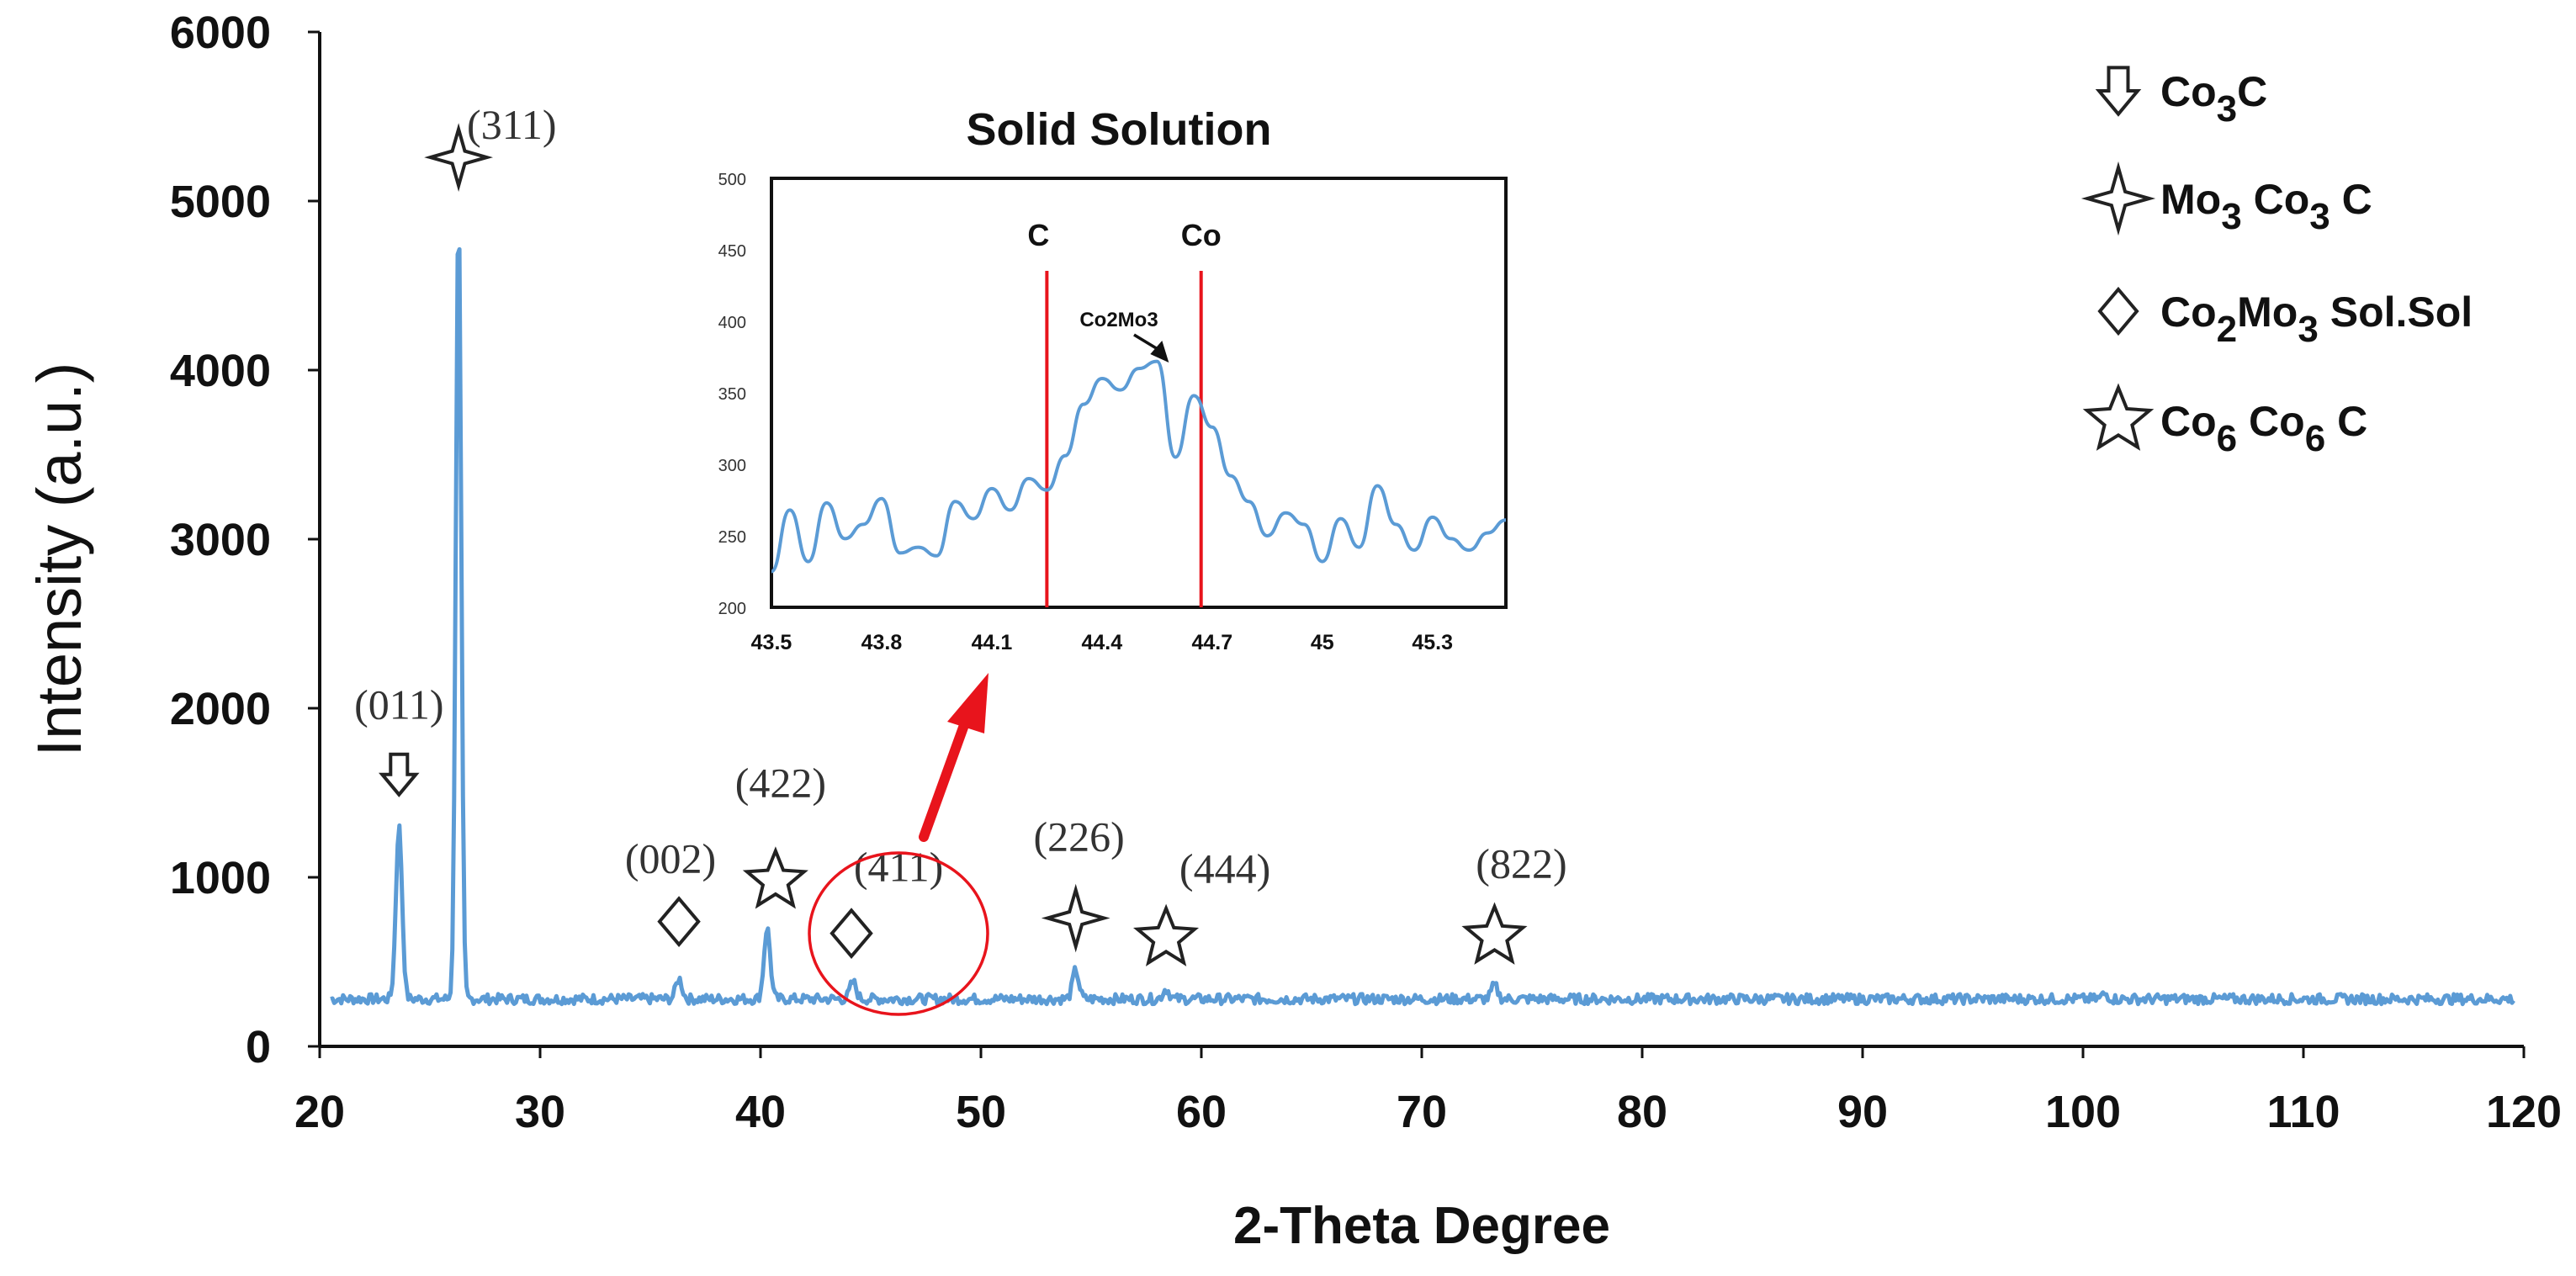  I want to click on peak-label: (422), so click(780, 782).